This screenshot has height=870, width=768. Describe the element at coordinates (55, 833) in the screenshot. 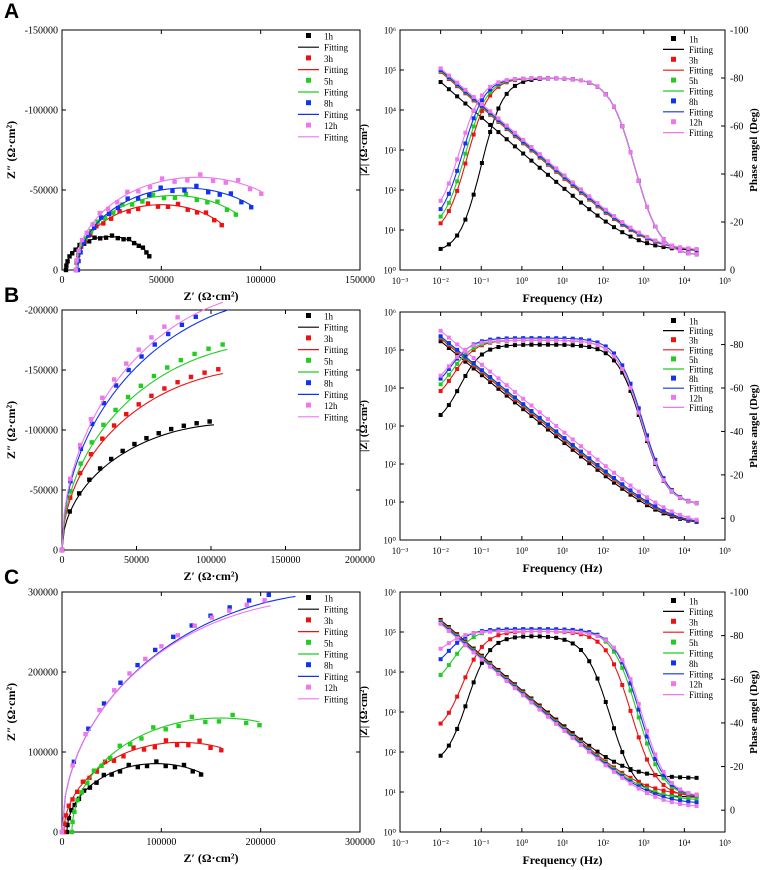

I see `y-tick-label: 0` at that location.